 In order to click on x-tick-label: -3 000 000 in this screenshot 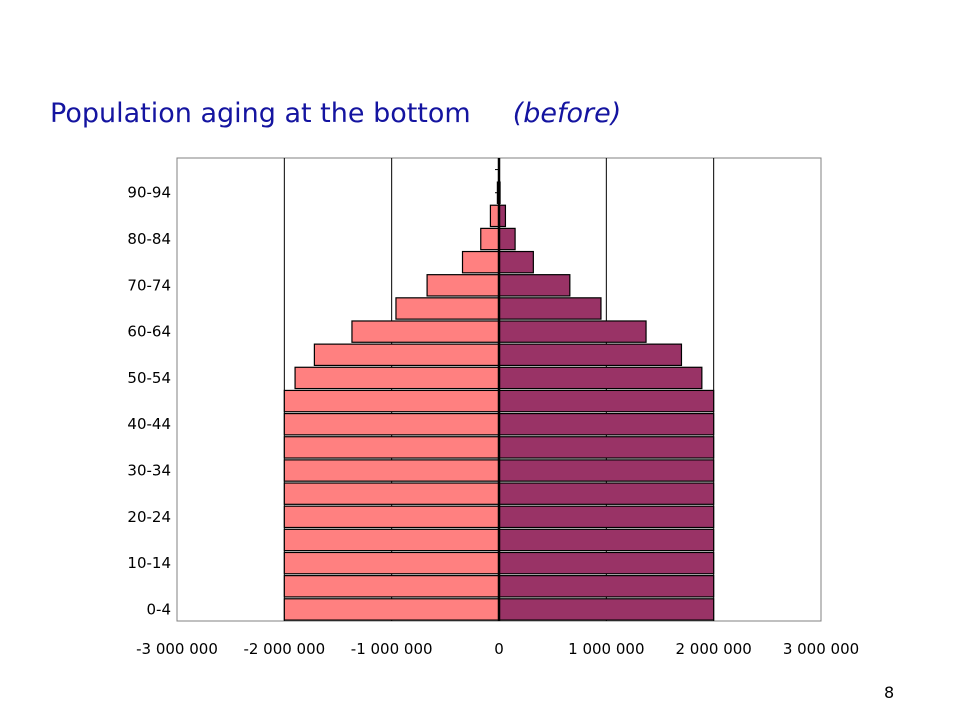, I will do `click(177, 649)`.